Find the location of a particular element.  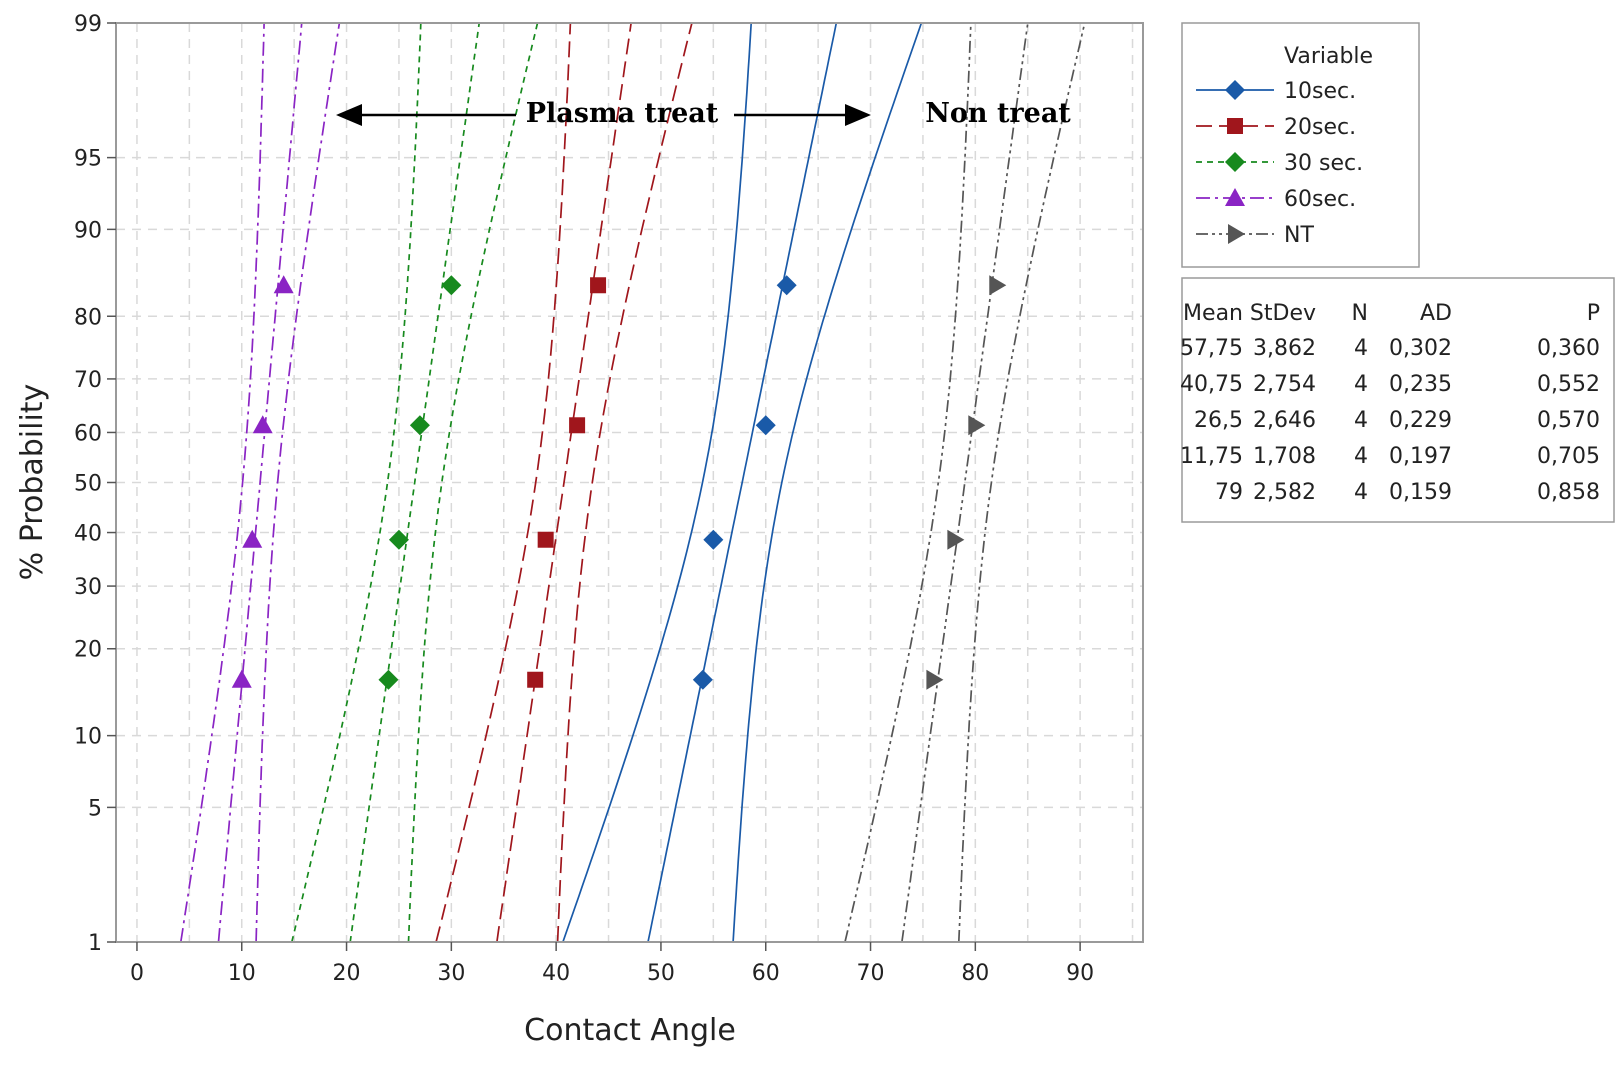

annotations: Plasma treat Non treat is located at coordinates (703, 113).